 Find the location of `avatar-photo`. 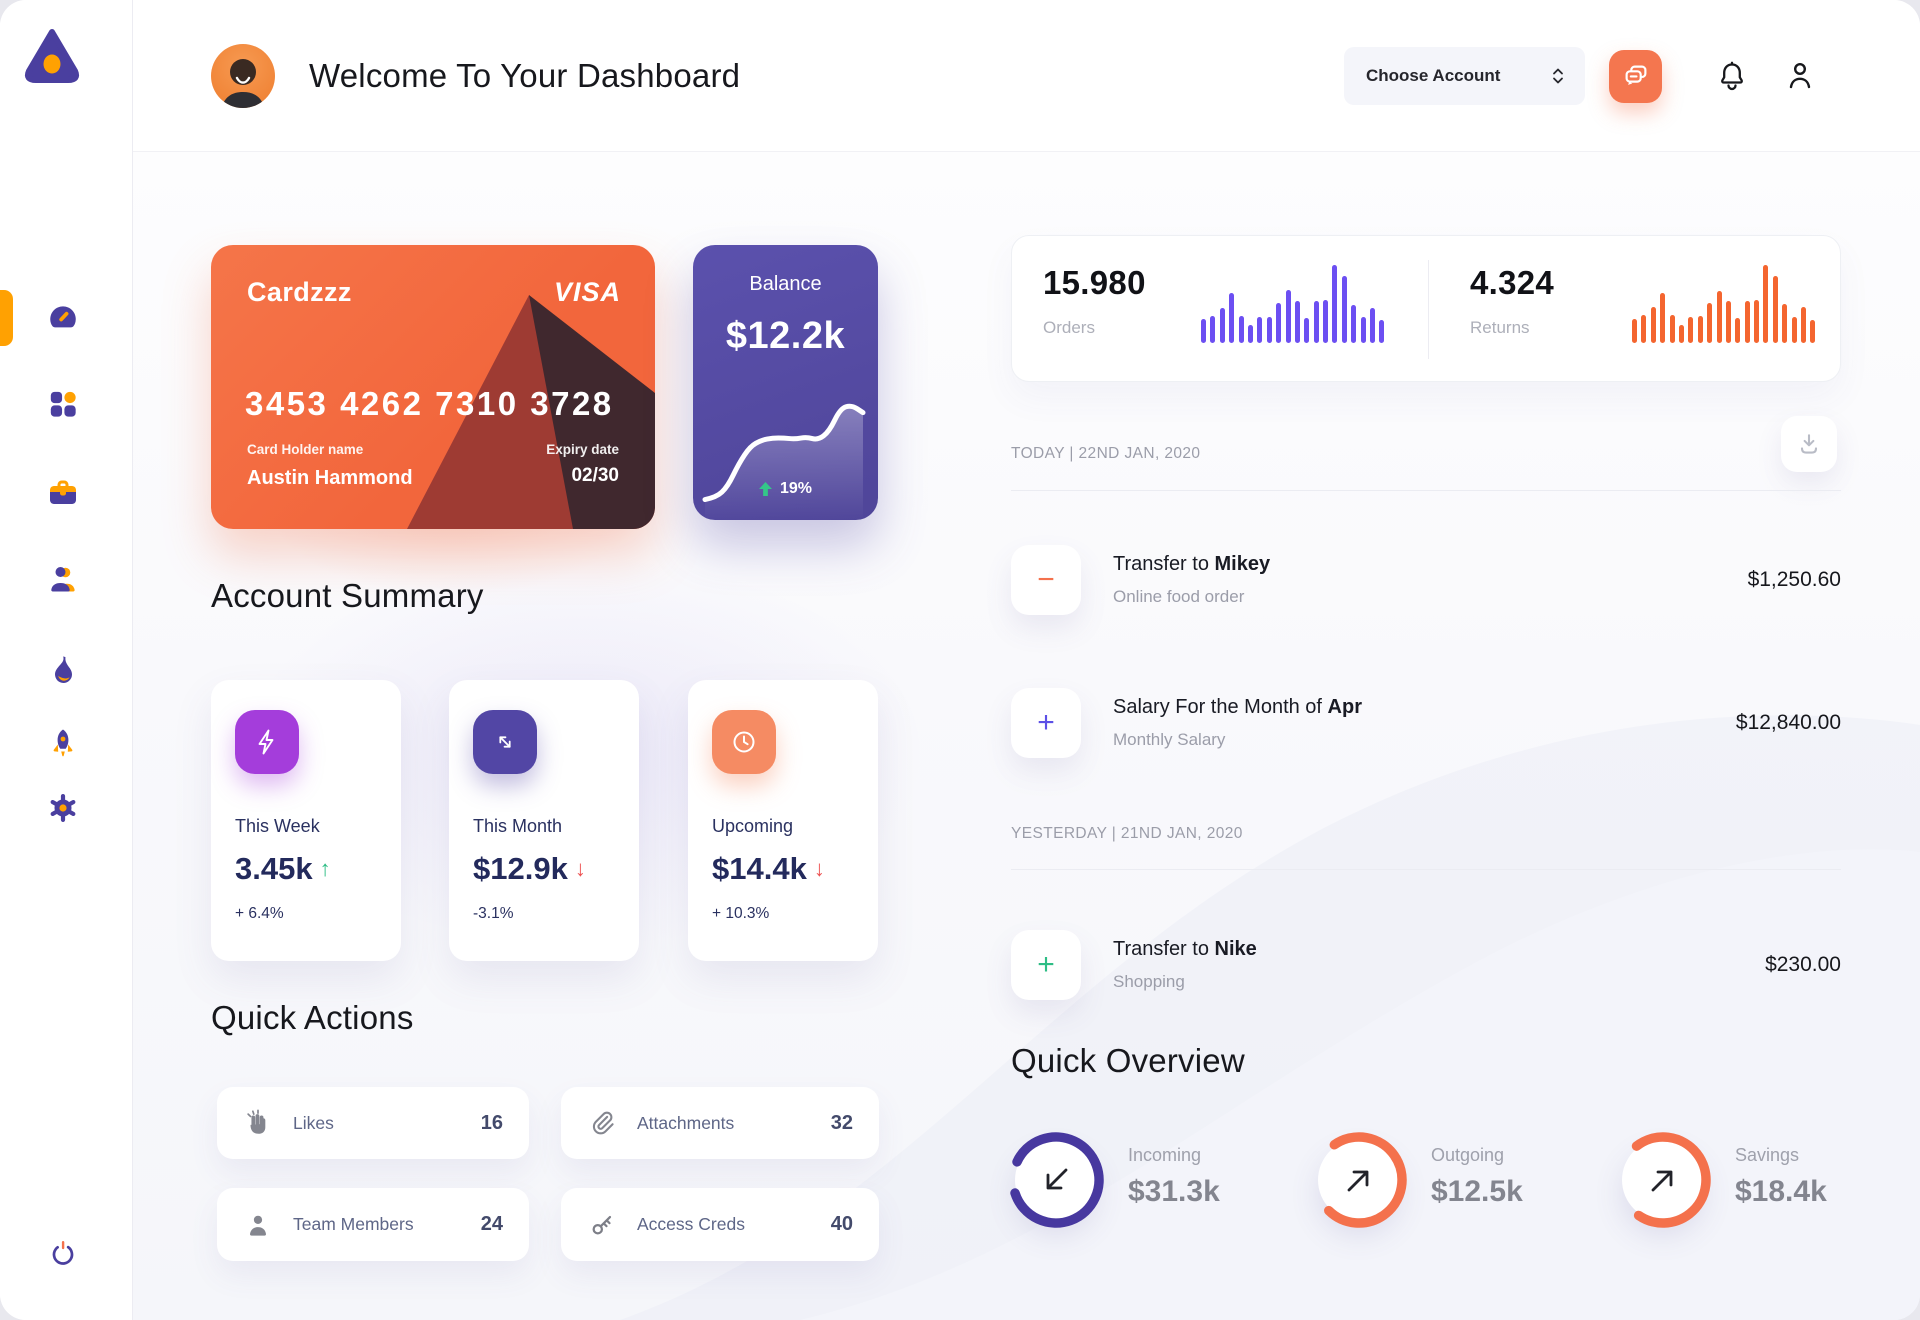

avatar-photo is located at coordinates (243, 83).